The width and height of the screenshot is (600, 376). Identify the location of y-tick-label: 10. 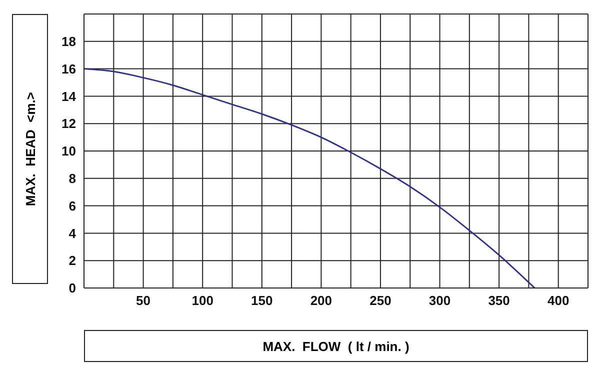
(69, 151).